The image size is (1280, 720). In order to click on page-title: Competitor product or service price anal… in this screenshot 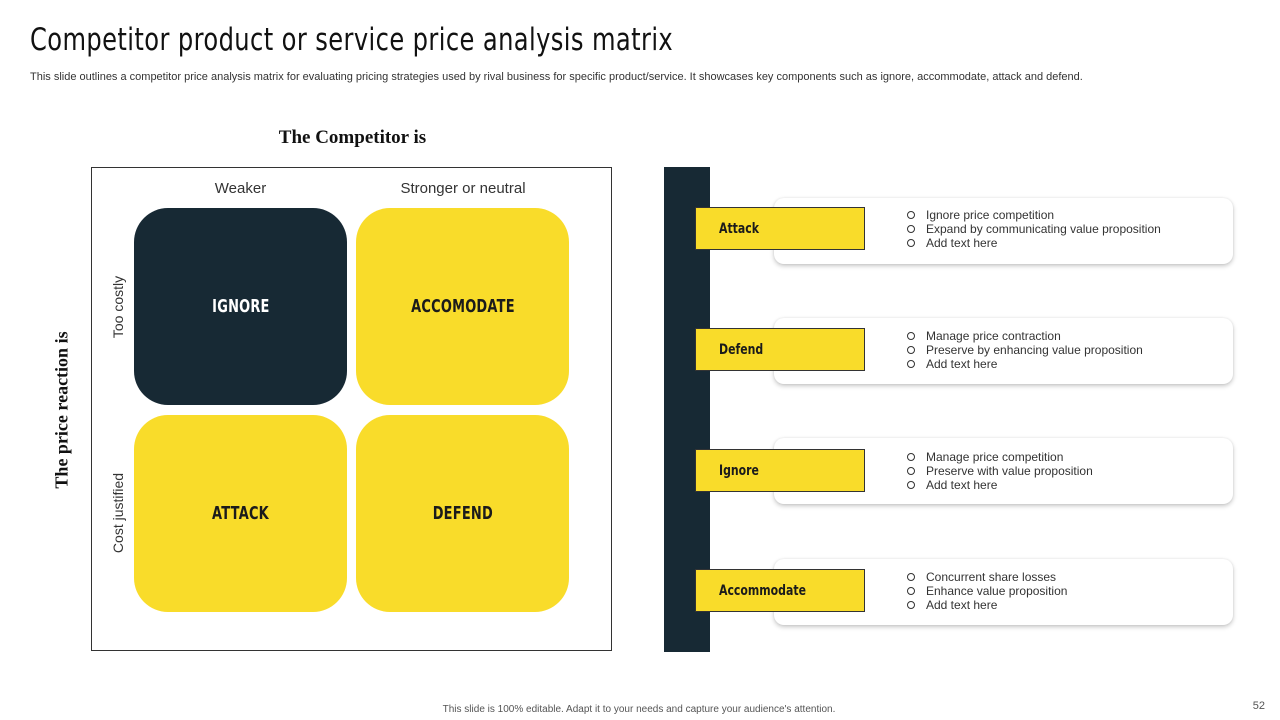, I will do `click(352, 40)`.